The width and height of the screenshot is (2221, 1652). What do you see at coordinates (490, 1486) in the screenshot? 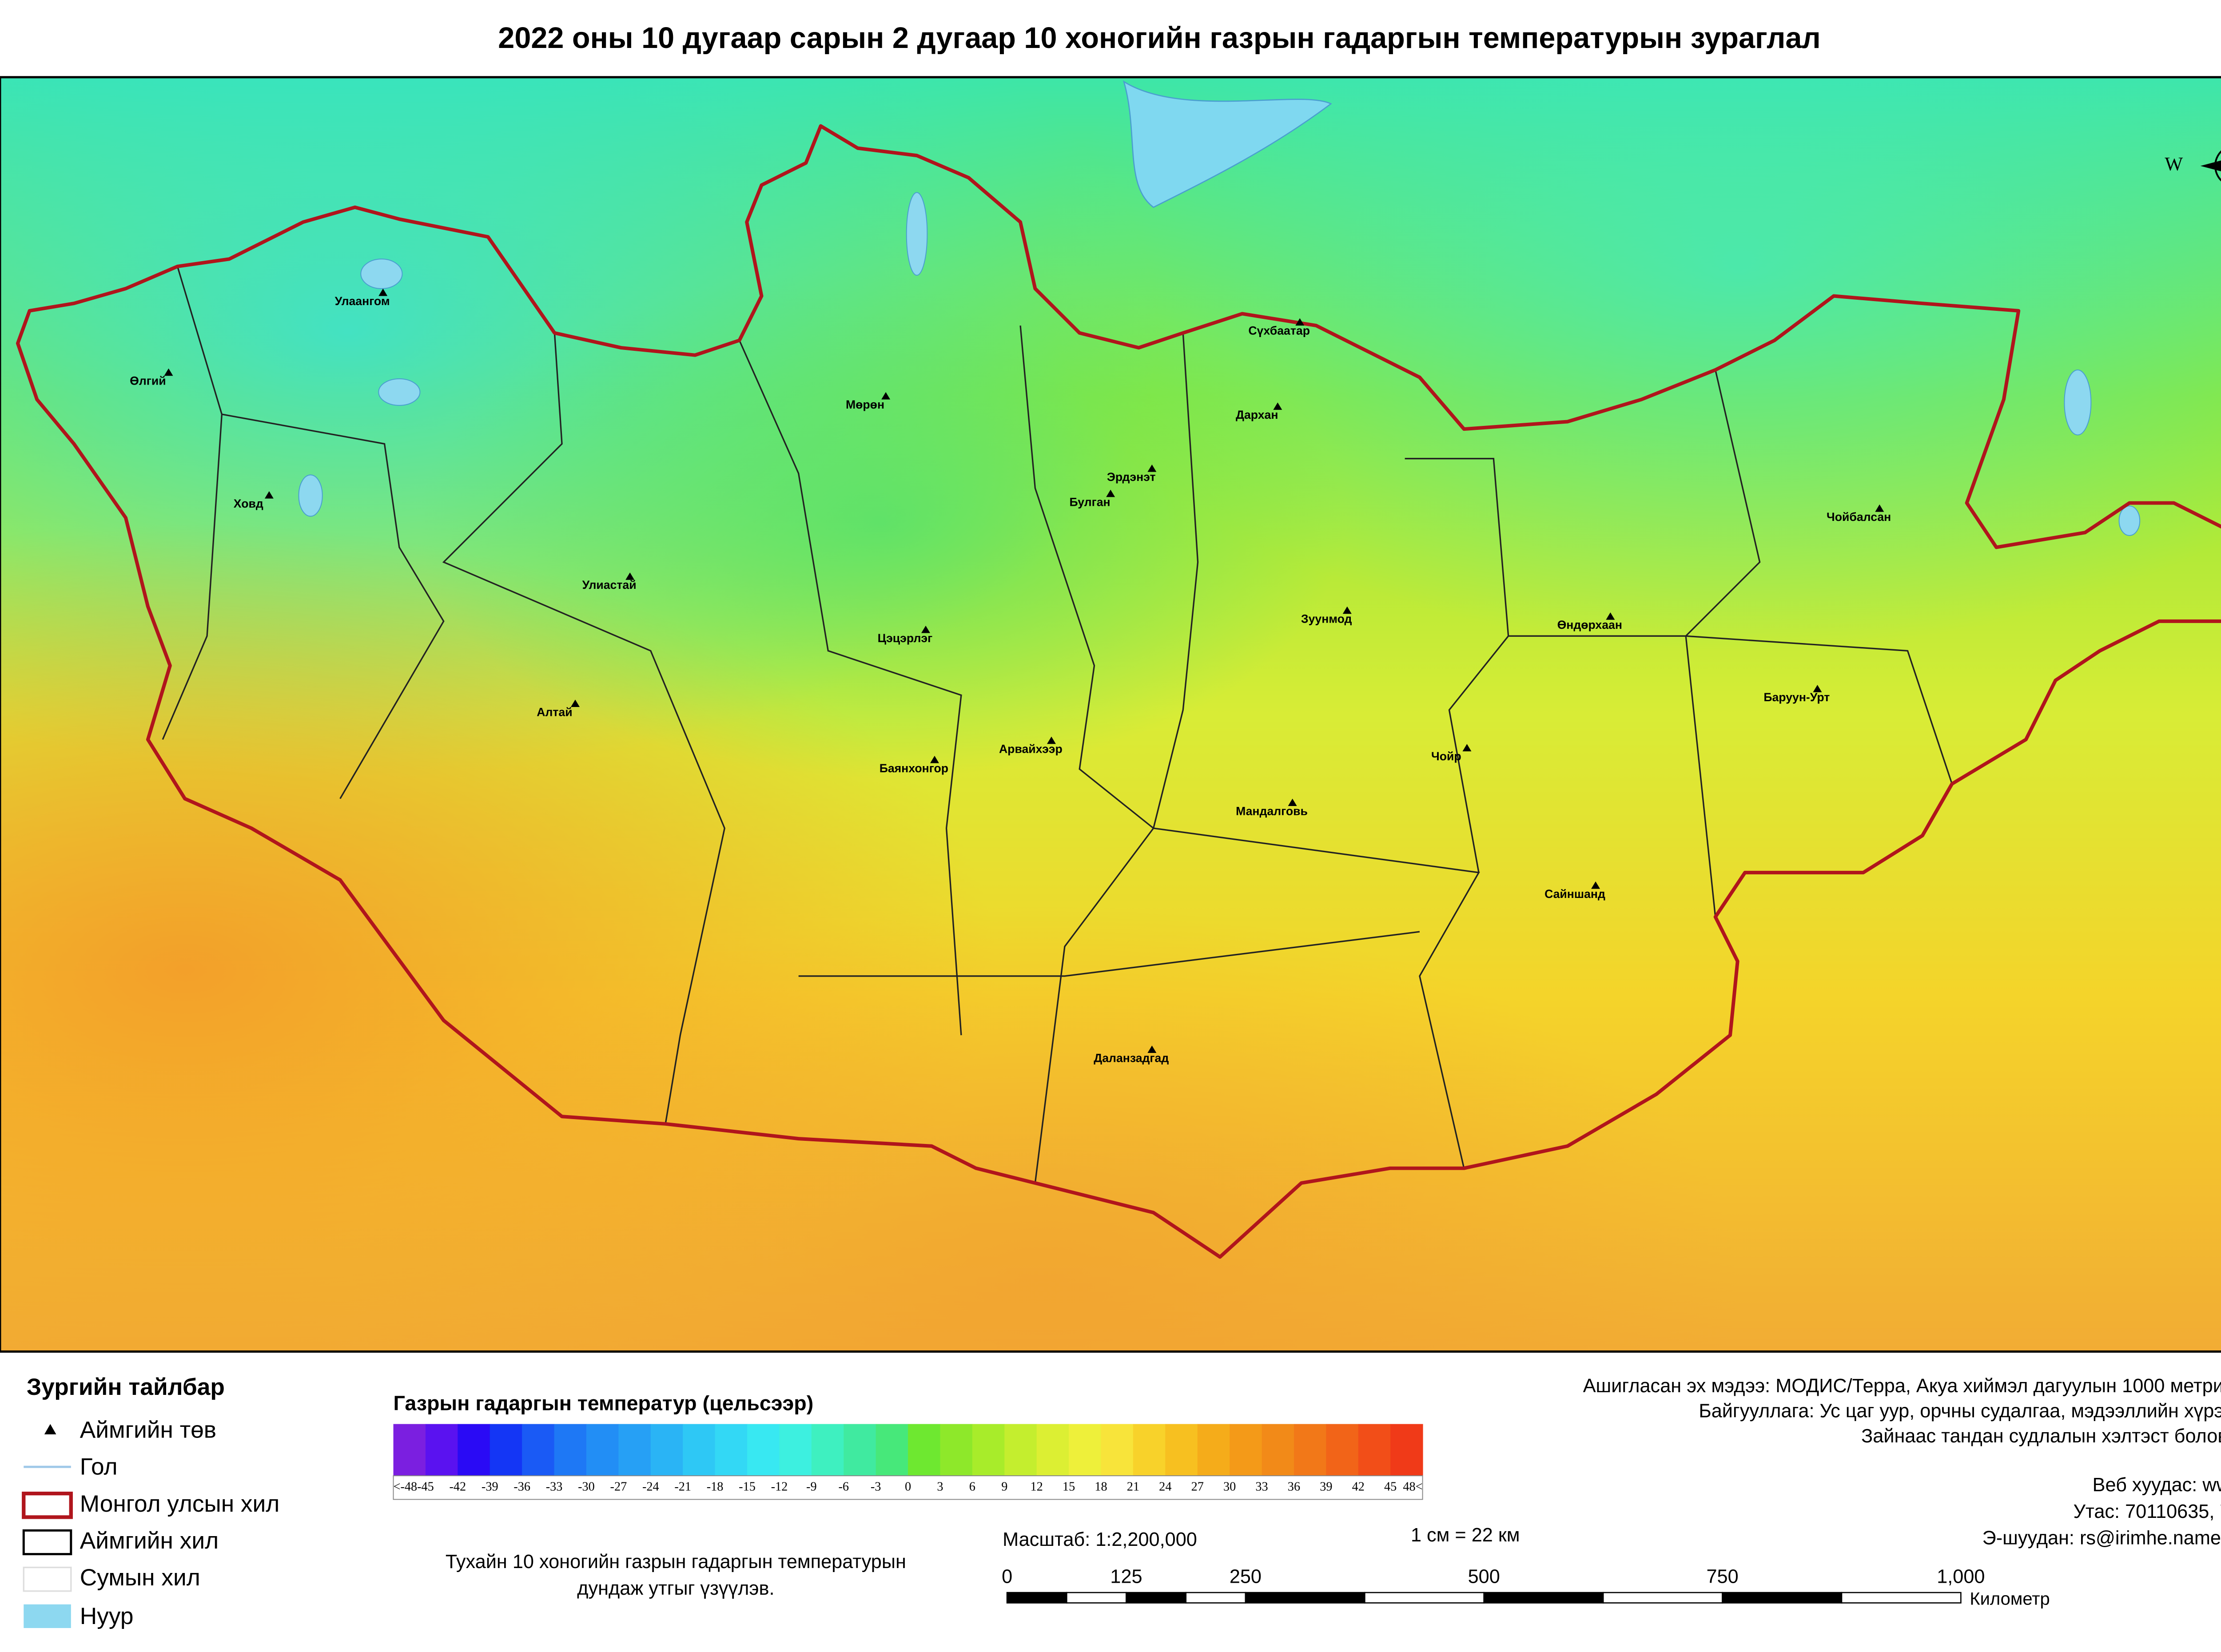
I see `colorbar-label: -39` at bounding box center [490, 1486].